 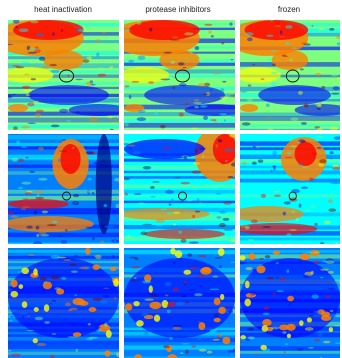 I want to click on column-title-heat-inactivation: heat inactivation, so click(x=63, y=9).